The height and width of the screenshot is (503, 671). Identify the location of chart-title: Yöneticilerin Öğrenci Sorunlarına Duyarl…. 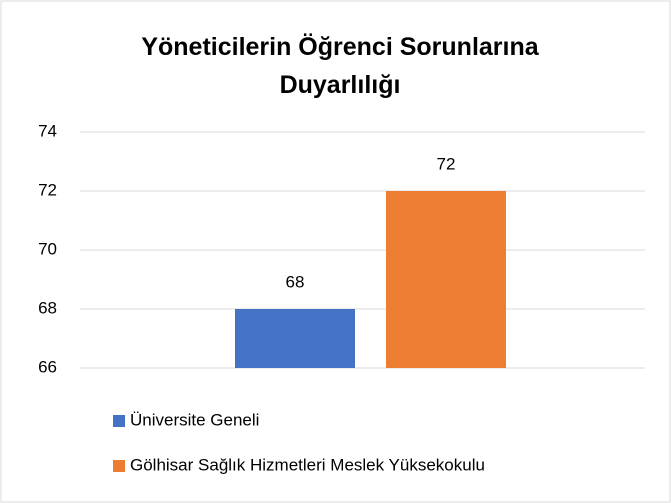
(340, 66).